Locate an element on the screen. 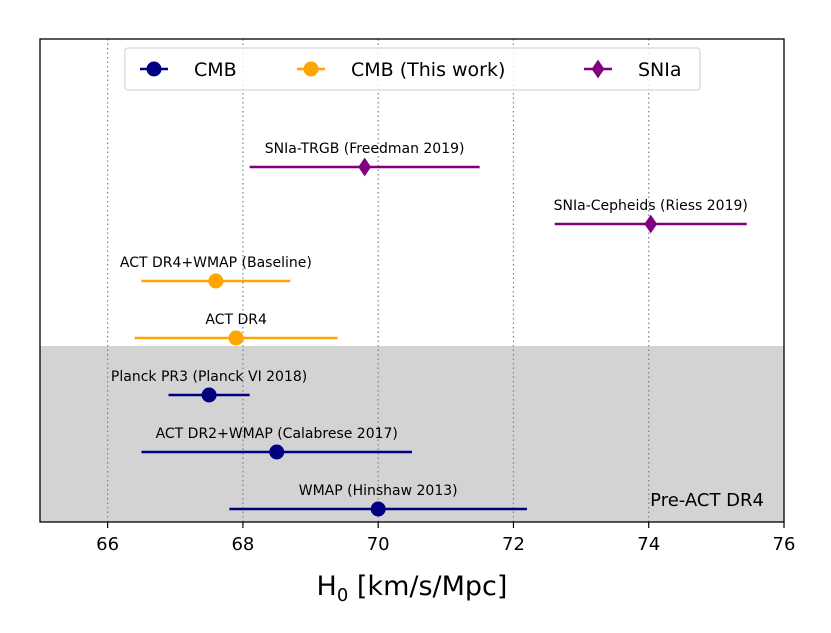 The height and width of the screenshot is (633, 831). data-point-group: ACT DR4+WMAP (Baseline) is located at coordinates (216, 272).